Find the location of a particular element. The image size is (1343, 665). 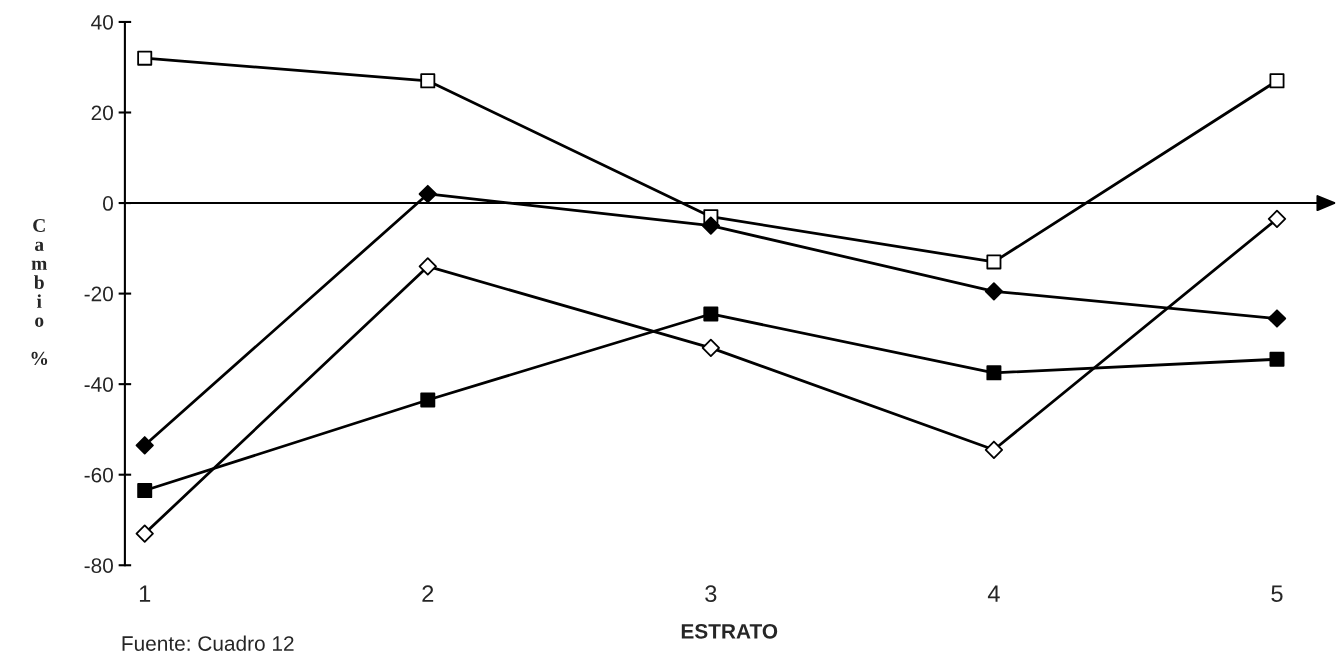

y-tick-label: -80 is located at coordinates (98, 565).